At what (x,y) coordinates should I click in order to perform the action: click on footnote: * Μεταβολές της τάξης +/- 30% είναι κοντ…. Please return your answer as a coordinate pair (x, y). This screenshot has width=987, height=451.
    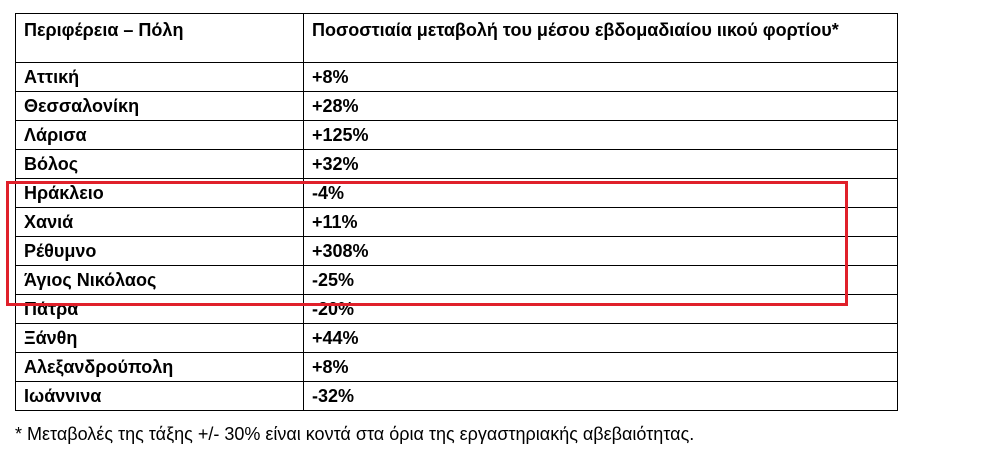
    Looking at the image, I should click on (355, 434).